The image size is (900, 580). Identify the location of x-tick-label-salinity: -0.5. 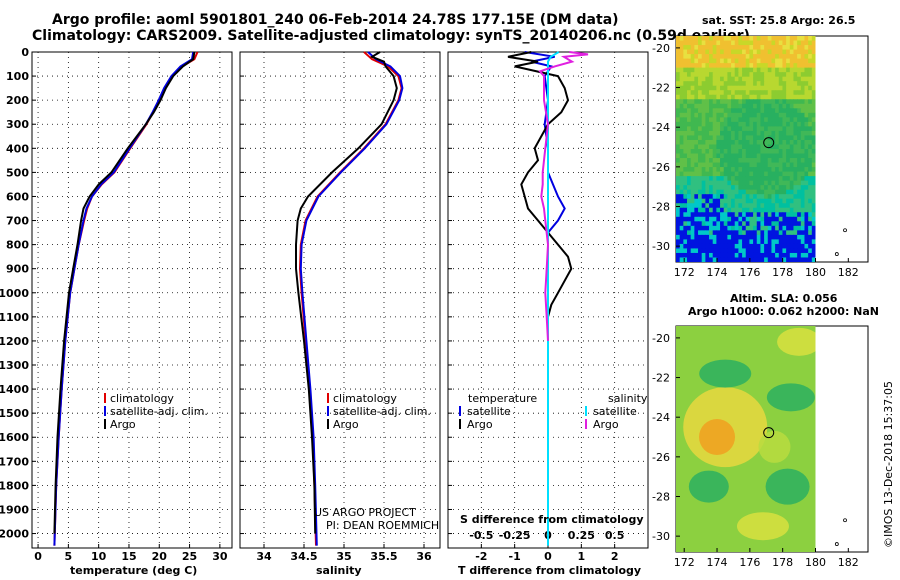
(481, 535).